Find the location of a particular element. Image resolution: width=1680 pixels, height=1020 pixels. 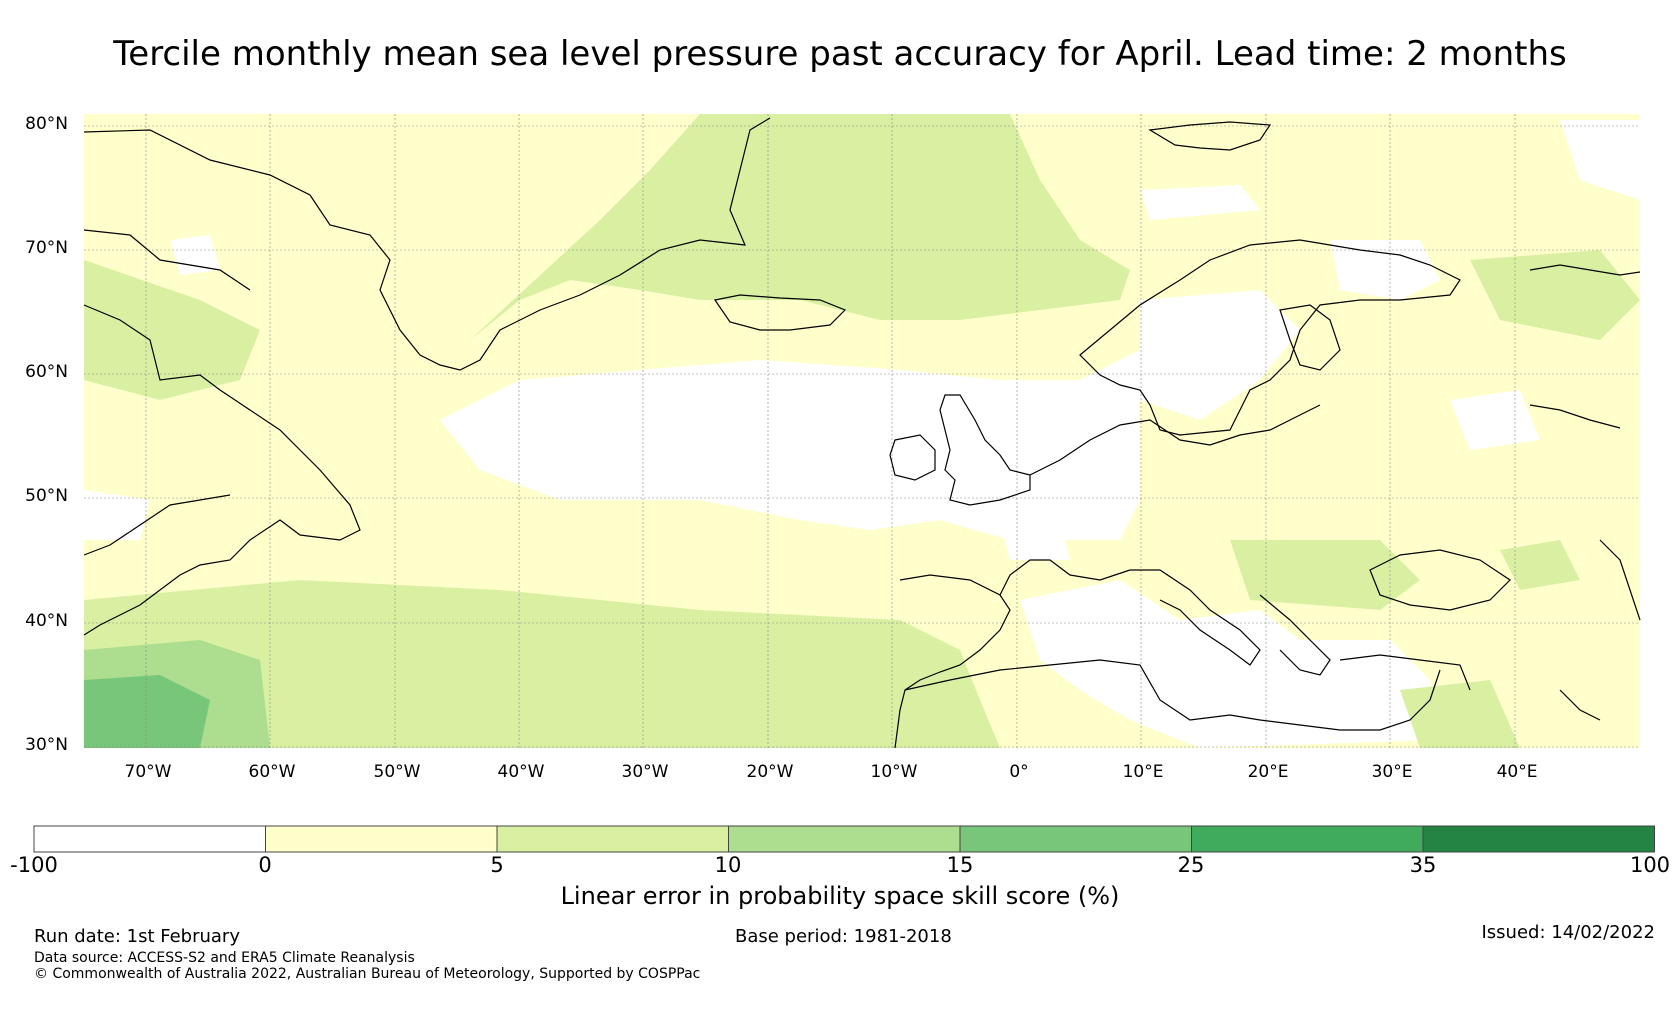

skill-15-25-regions is located at coordinates (147, 711).